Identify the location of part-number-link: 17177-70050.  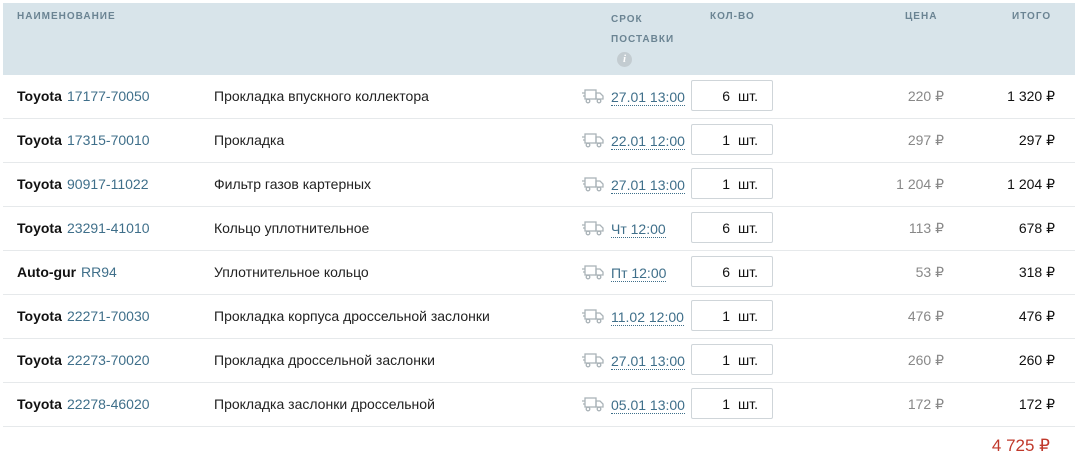
(108, 96).